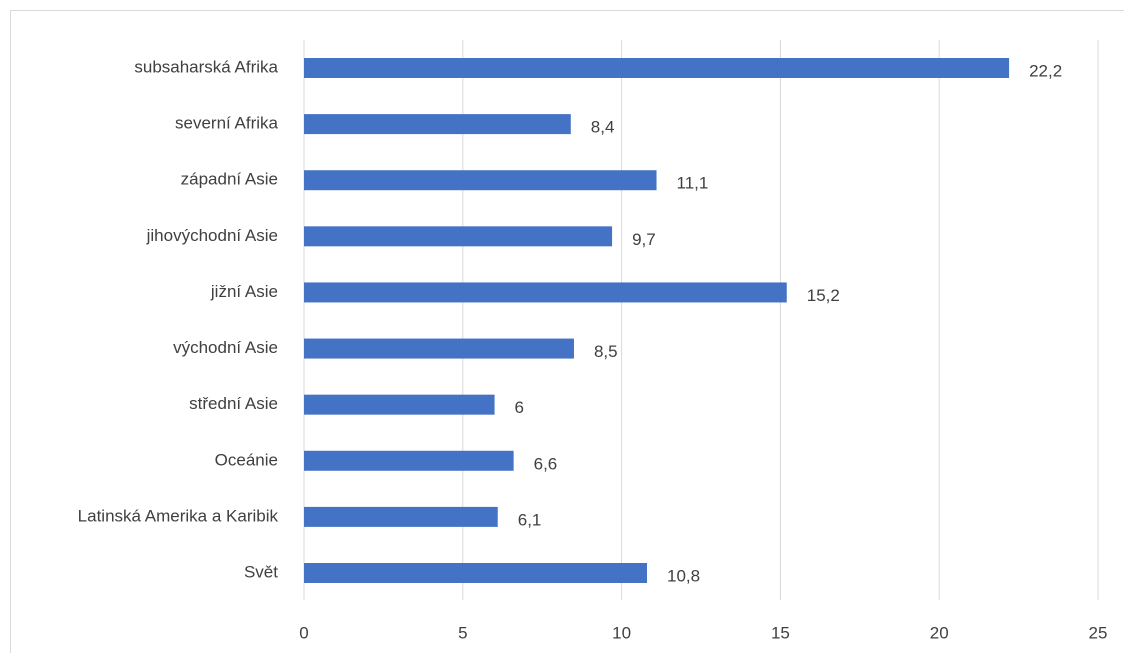 This screenshot has width=1124, height=653. Describe the element at coordinates (546, 463) in the screenshot. I see `data-label: 6,6` at that location.